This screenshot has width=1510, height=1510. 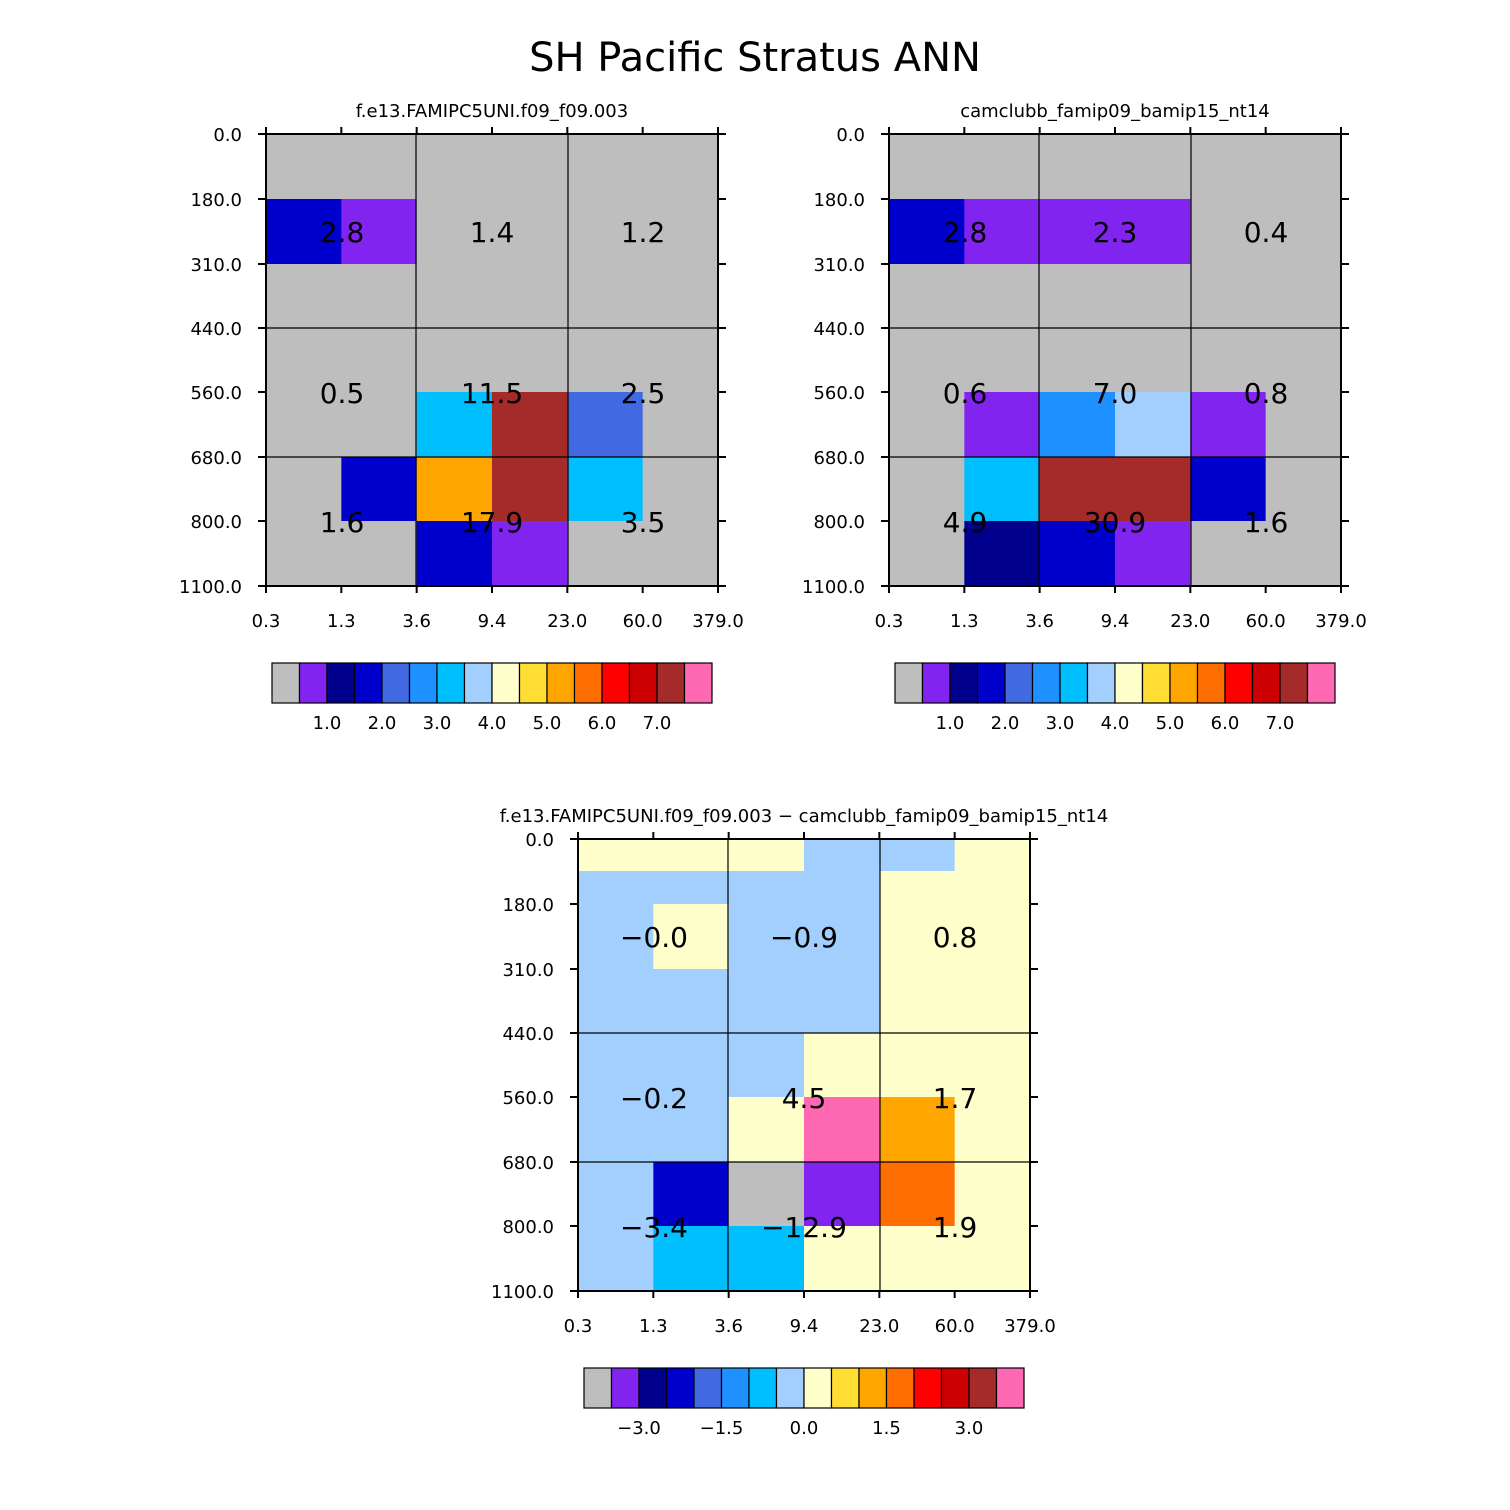 What do you see at coordinates (965, 393) in the screenshot?
I see `cell-value-label: 0.6` at bounding box center [965, 393].